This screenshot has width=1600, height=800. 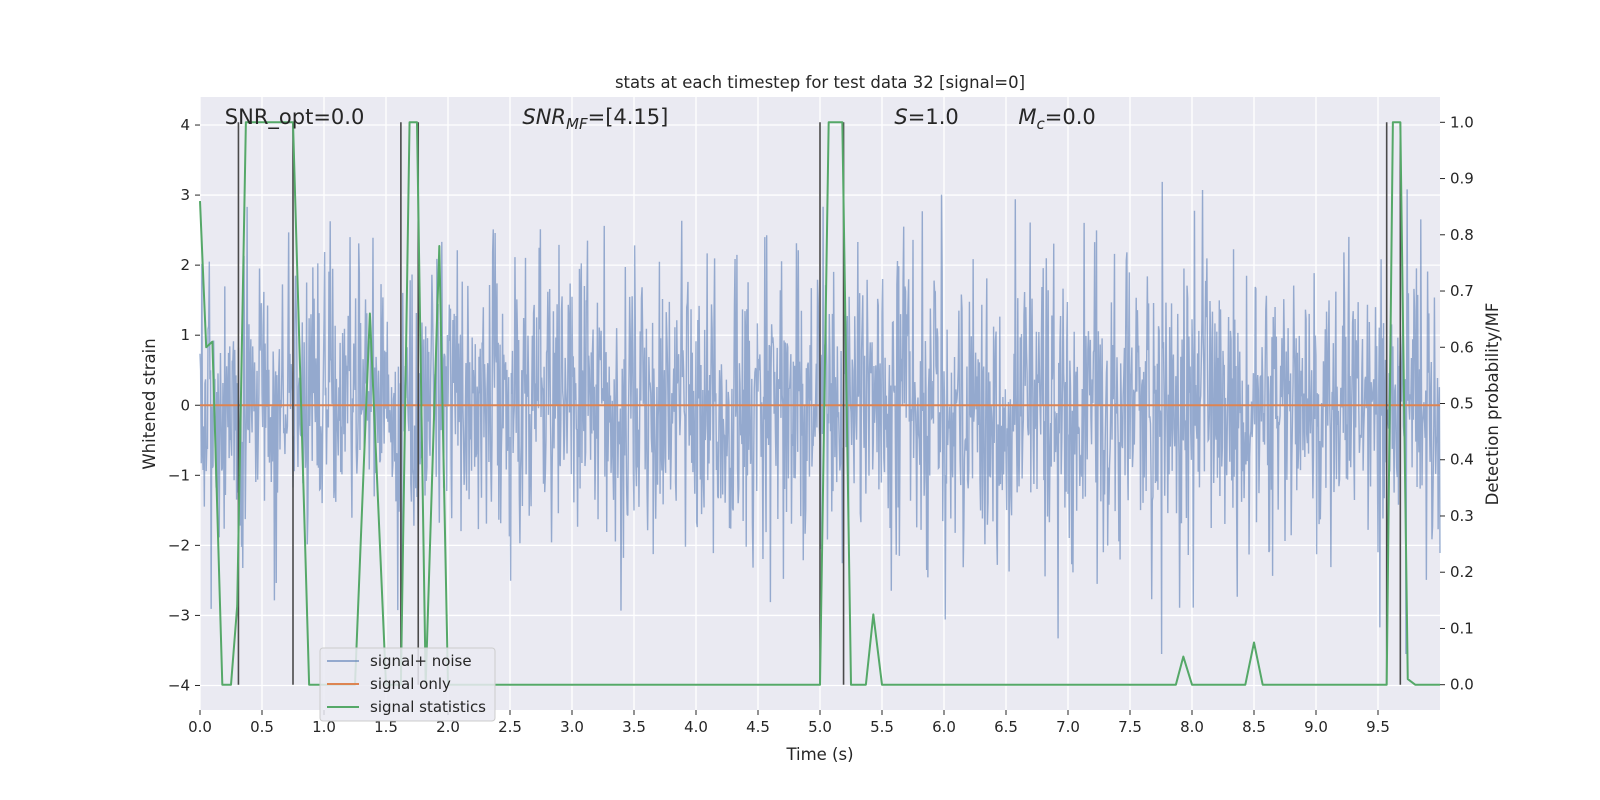 I want to click on y-tick-label-6: 2, so click(x=185, y=265).